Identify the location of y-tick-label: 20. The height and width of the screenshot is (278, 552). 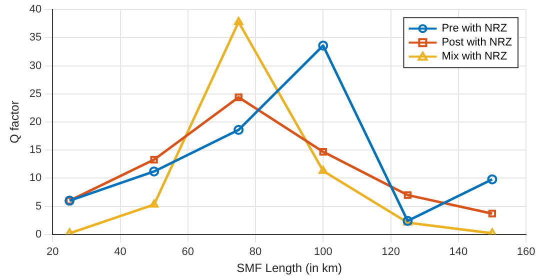
(35, 122).